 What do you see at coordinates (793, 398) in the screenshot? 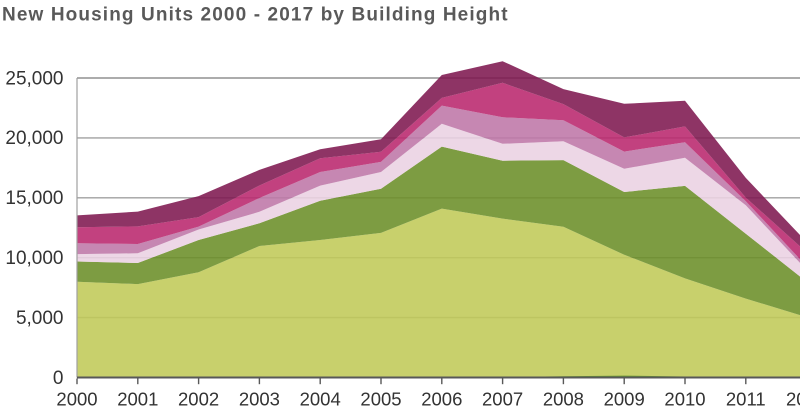
I see `svg-text: 2012` at bounding box center [793, 398].